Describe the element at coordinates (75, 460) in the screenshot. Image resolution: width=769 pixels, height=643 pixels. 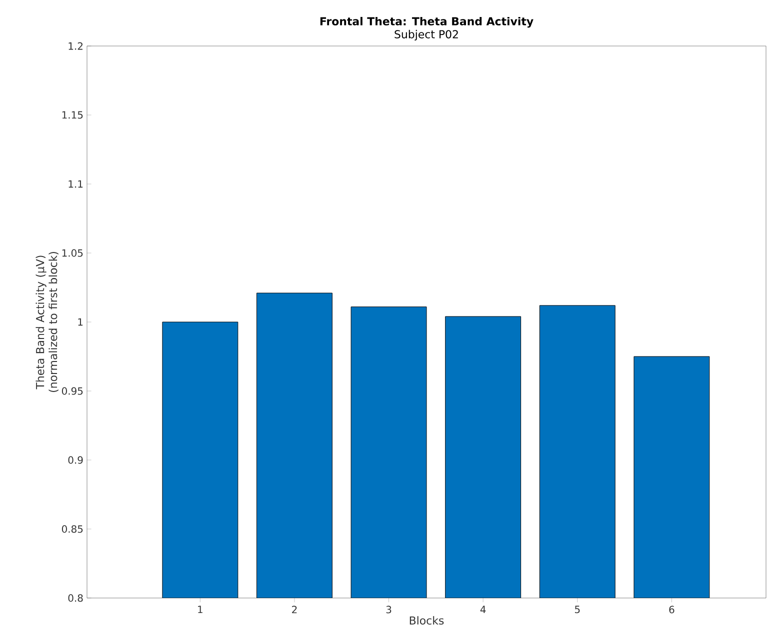
I see `y-tick-label: 0.9` at that location.